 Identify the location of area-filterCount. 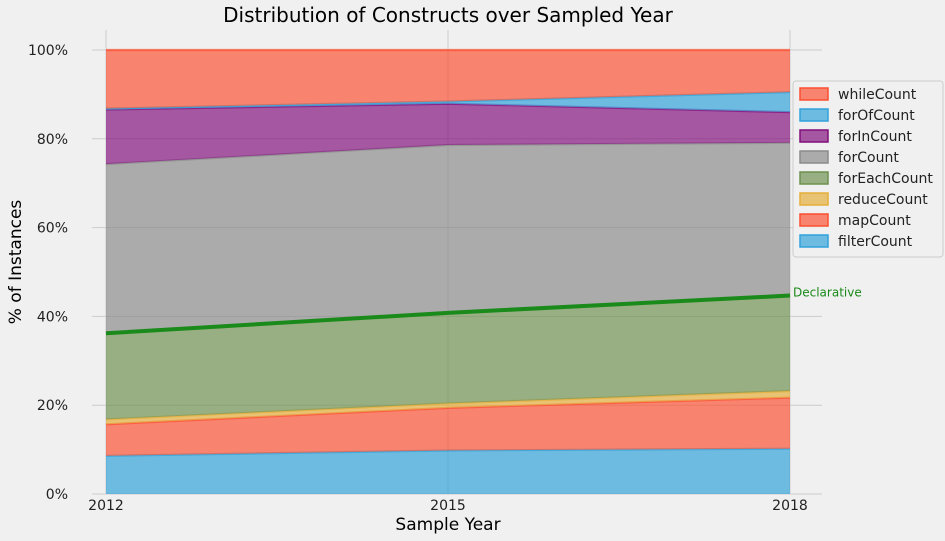
(448, 471).